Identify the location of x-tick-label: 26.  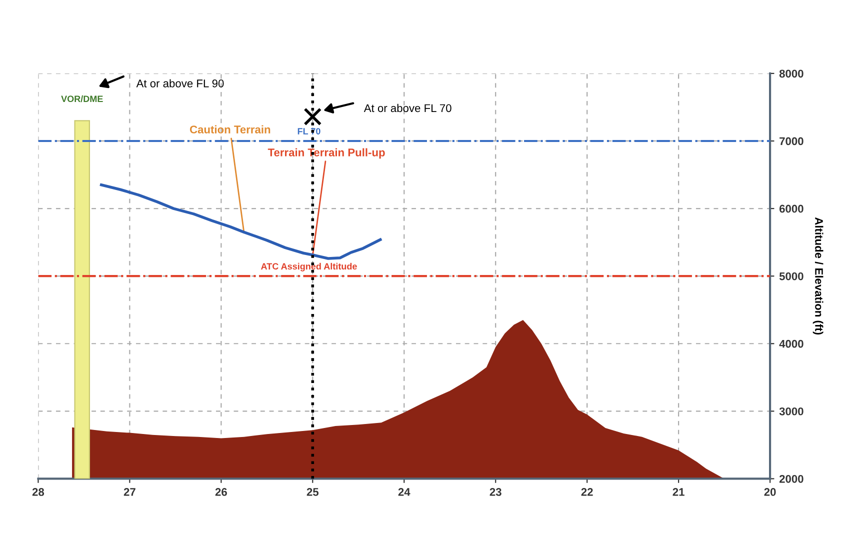
(221, 492).